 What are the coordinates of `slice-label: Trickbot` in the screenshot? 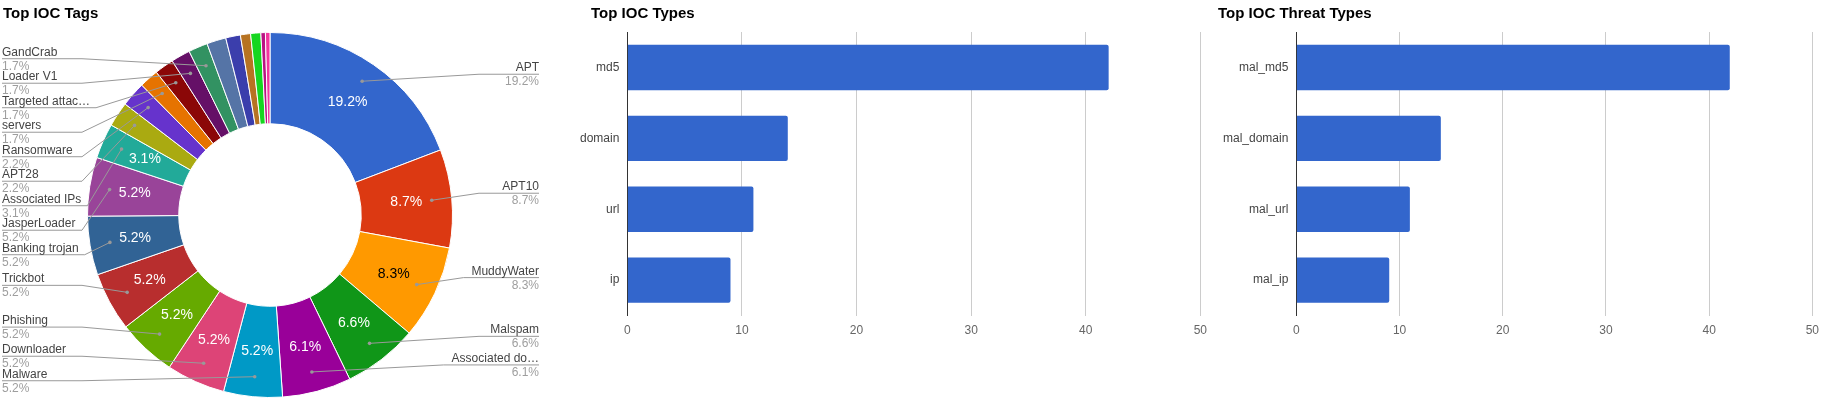 It's located at (23, 278).